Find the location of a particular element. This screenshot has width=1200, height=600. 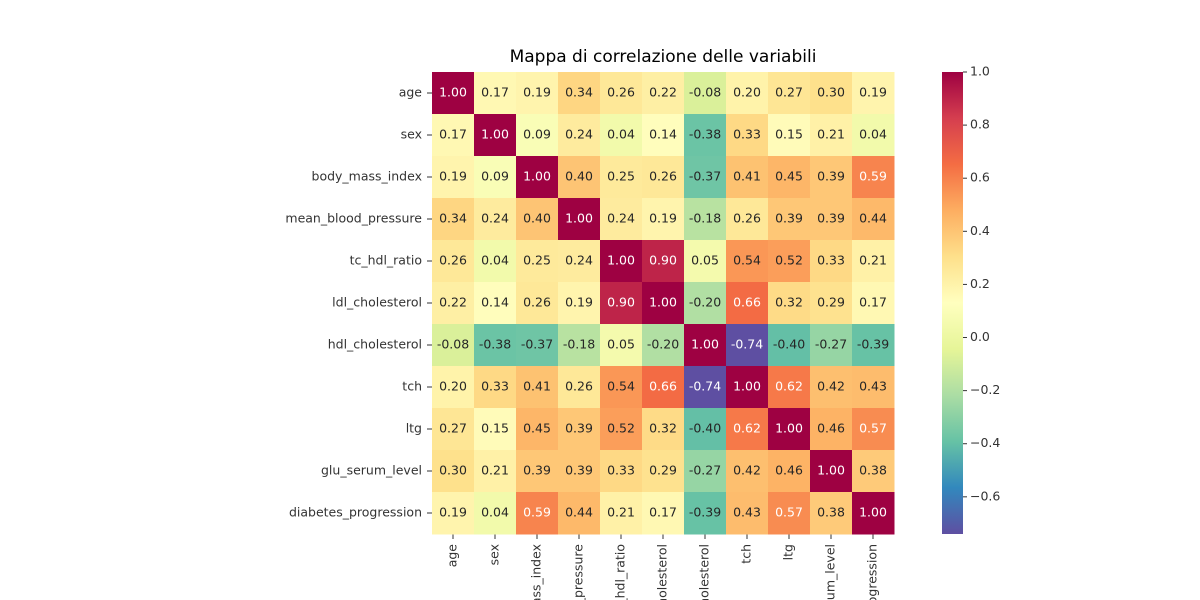

cell-label: -0.08 is located at coordinates (453, 344).